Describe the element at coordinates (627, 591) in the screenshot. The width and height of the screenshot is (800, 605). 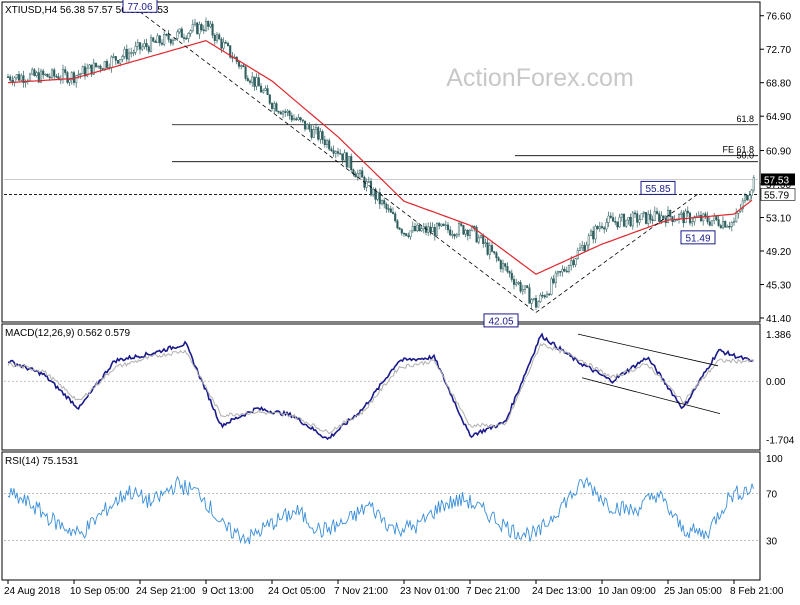
I see `x-tick-label: 10 Jan 09:00` at that location.